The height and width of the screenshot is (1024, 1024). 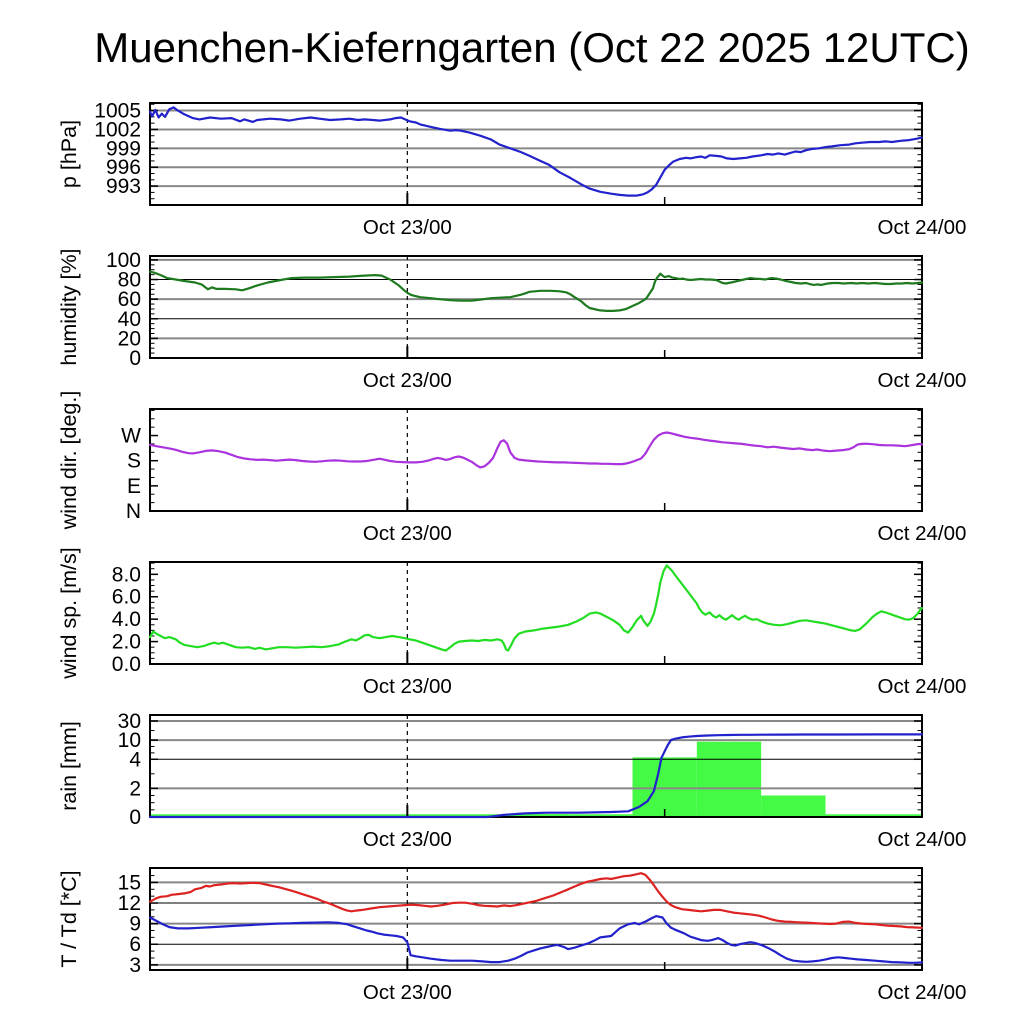 What do you see at coordinates (123, 167) in the screenshot?
I see `y-tick-label: 996` at bounding box center [123, 167].